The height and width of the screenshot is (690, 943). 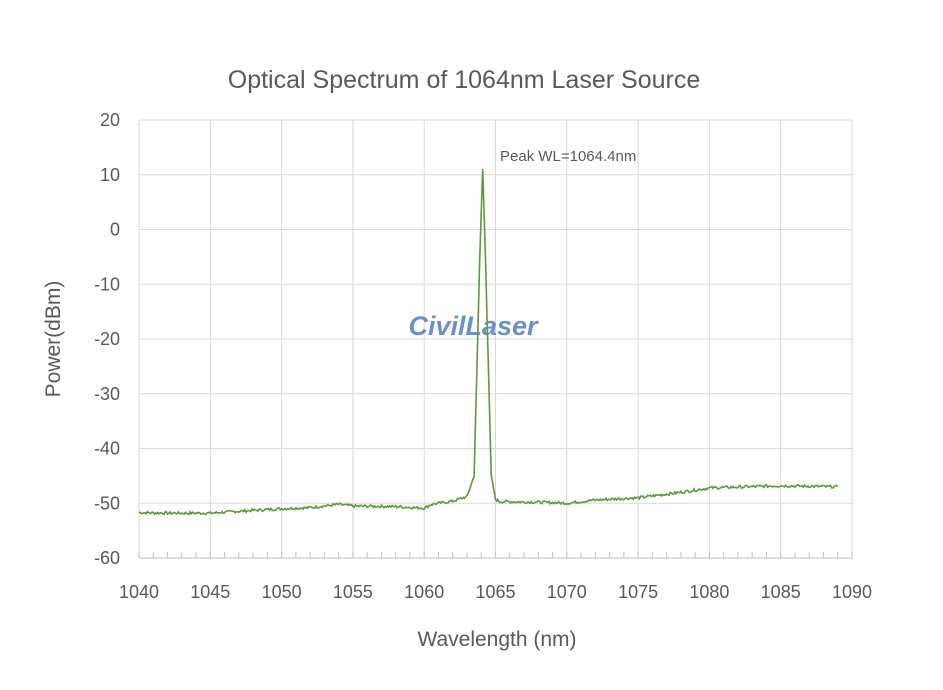 I want to click on x-tick-label: 1045, so click(x=210, y=592).